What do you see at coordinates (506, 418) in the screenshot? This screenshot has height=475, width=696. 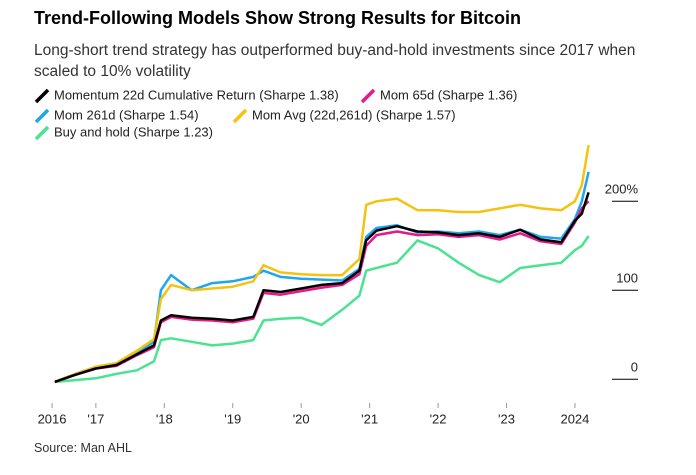 I see `x-tick-label: '23` at bounding box center [506, 418].